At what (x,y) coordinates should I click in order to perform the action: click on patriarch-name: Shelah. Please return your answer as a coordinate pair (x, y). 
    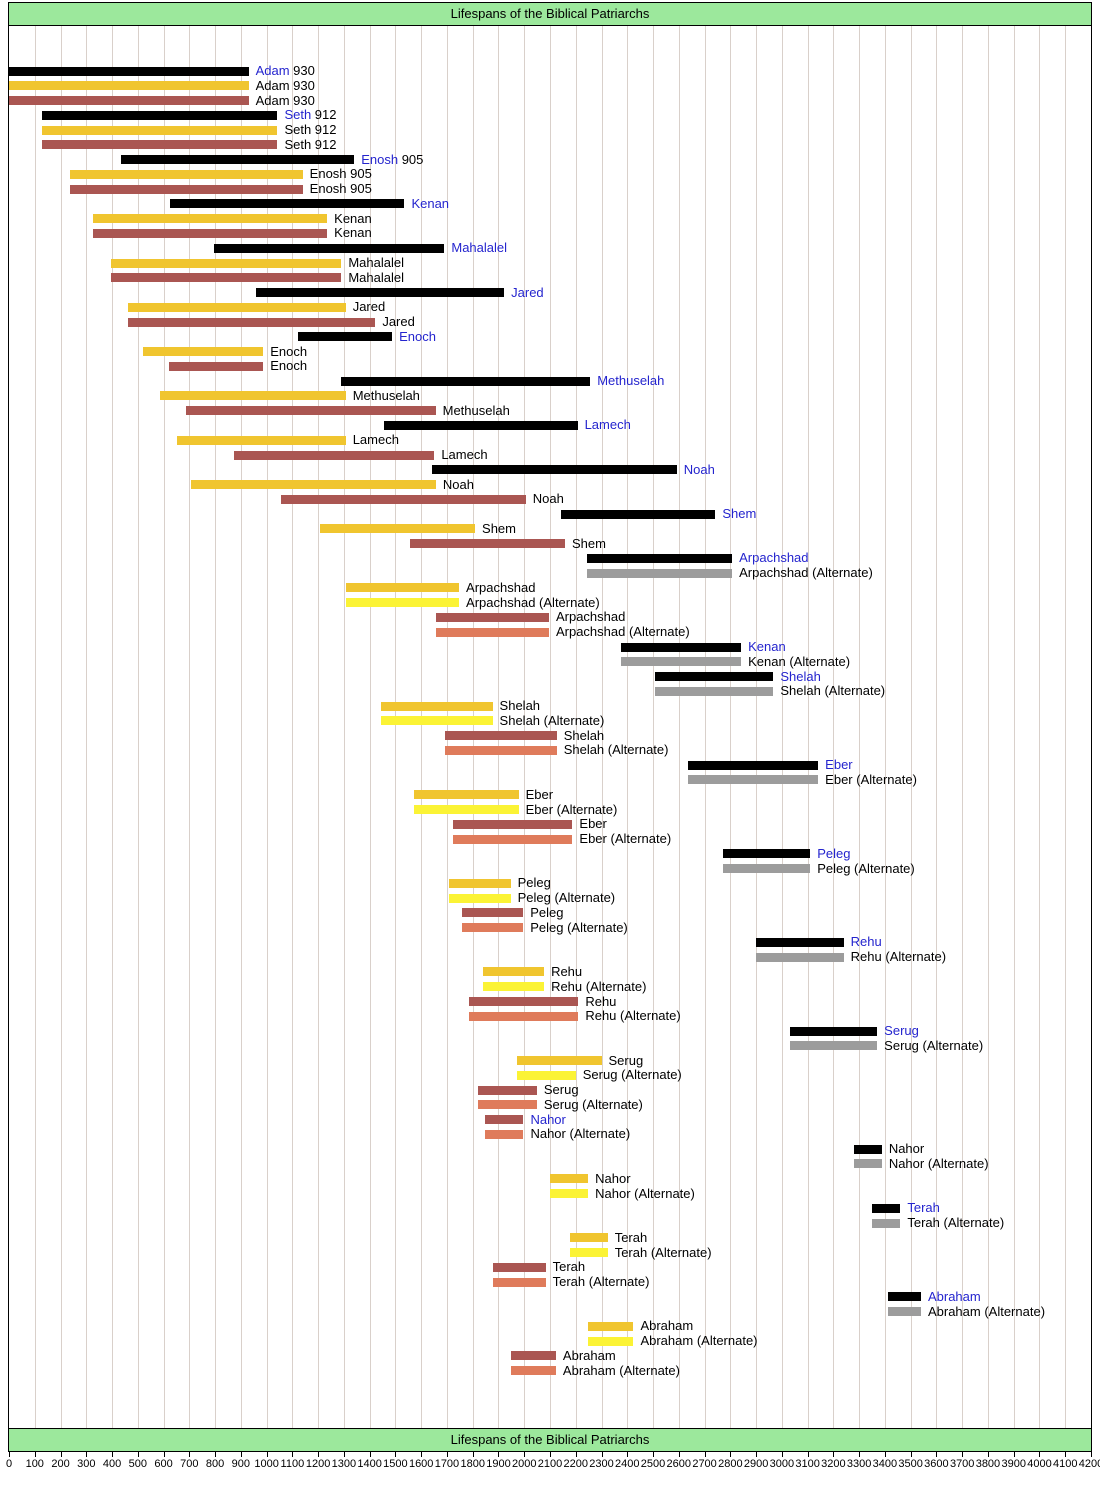
    Looking at the image, I should click on (800, 676).